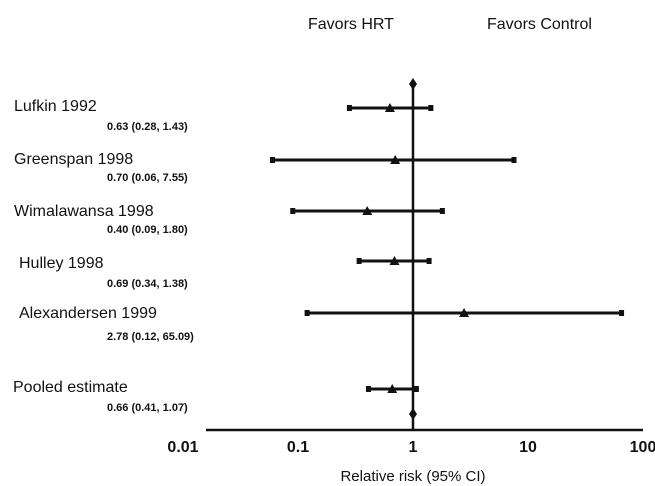  What do you see at coordinates (55, 106) in the screenshot?
I see `study-name: Lufkin 1992` at bounding box center [55, 106].